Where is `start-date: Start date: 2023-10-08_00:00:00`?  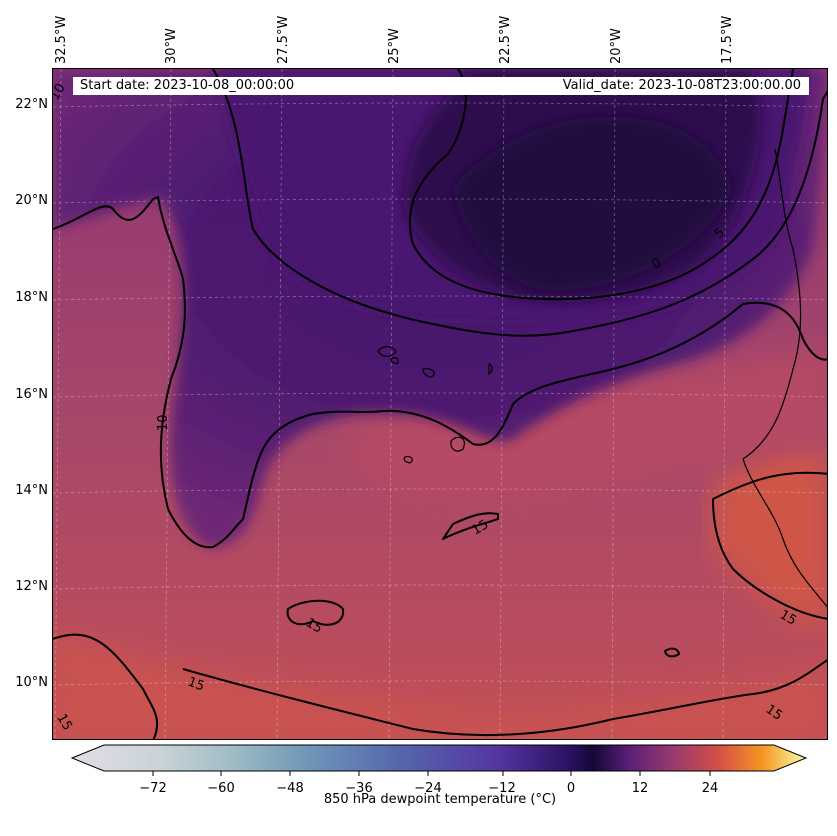 start-date: Start date: 2023-10-08_00:00:00 is located at coordinates (187, 85).